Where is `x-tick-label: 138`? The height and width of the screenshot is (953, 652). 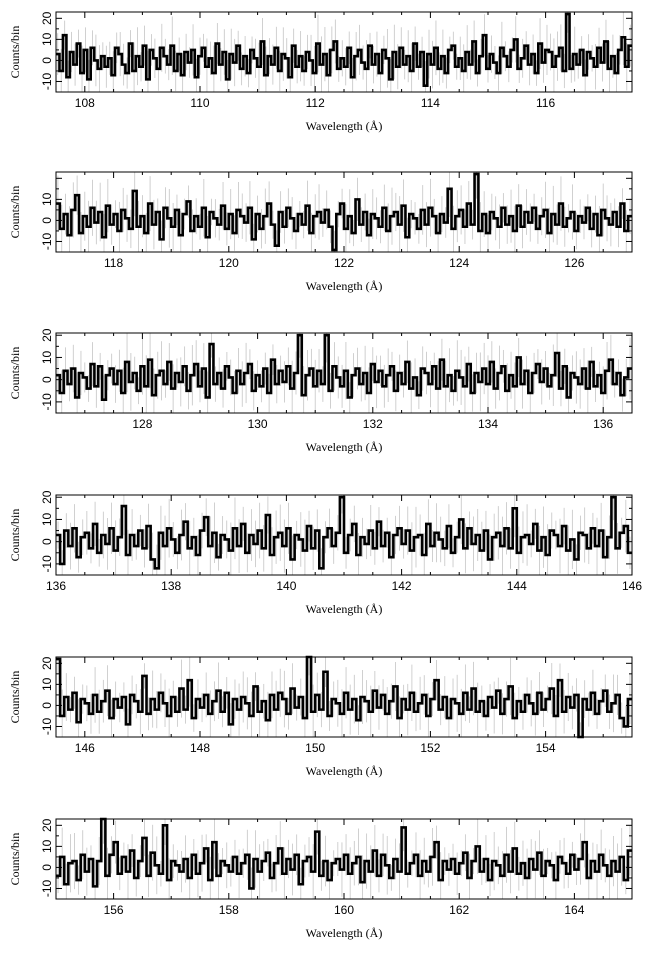
x-tick-label: 138 is located at coordinates (171, 586).